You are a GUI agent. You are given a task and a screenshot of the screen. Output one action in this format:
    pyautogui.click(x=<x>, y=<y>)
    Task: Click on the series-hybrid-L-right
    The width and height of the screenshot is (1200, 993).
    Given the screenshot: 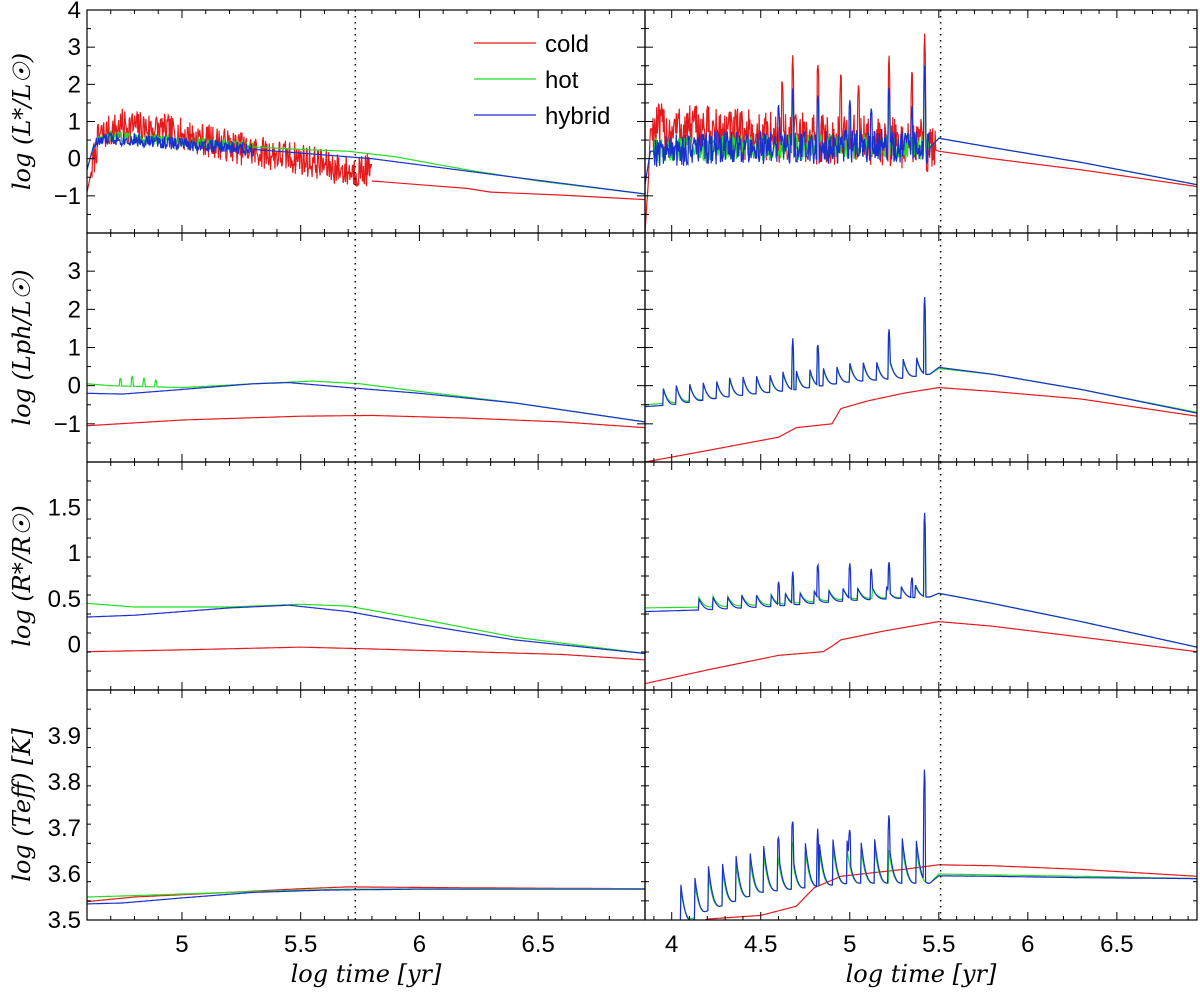 What is the action you would take?
    pyautogui.click(x=921, y=125)
    